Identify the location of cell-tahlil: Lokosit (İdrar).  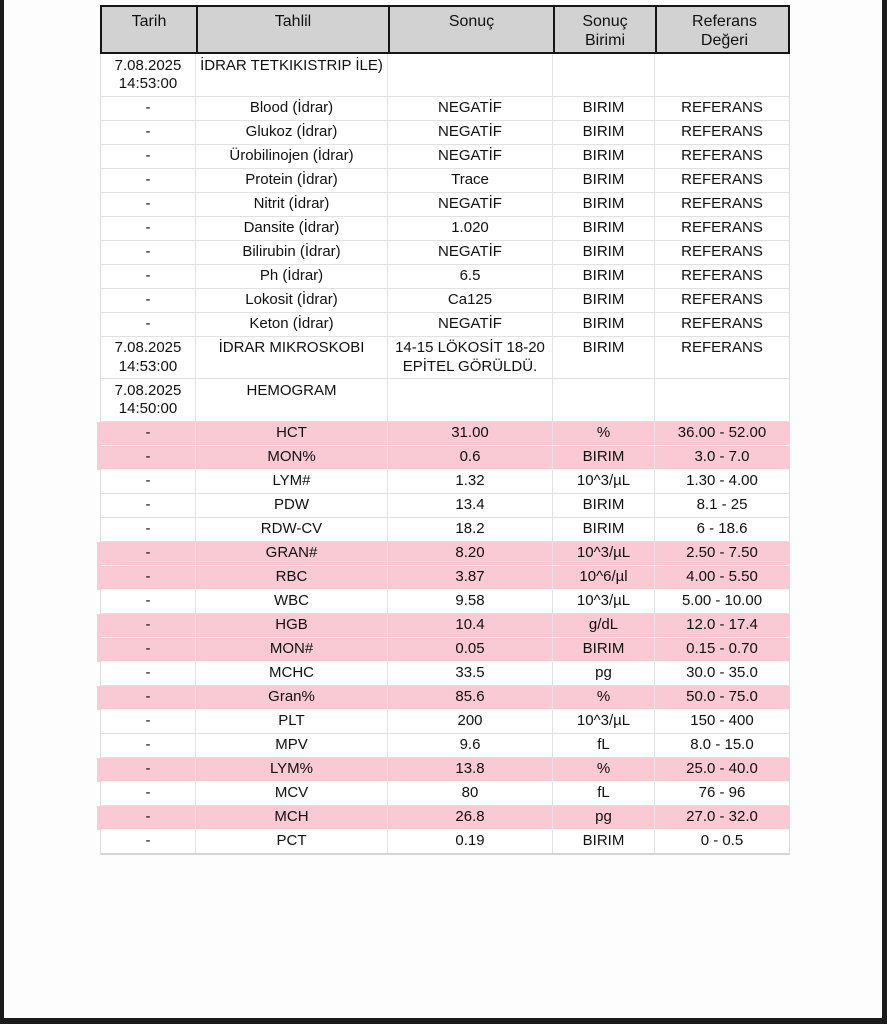
(292, 300).